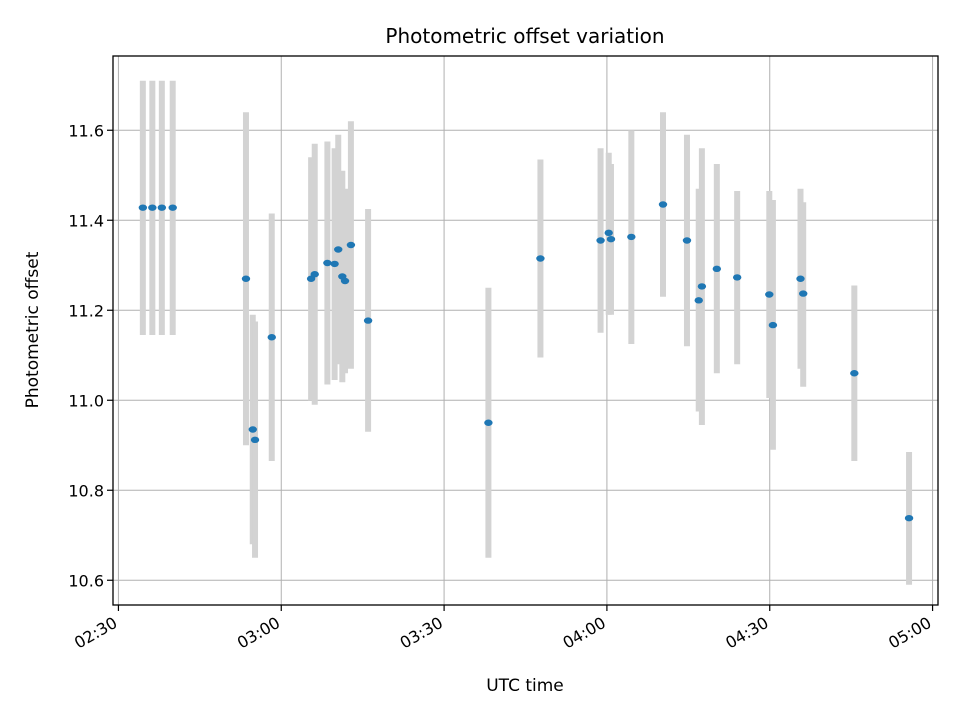 This screenshot has height=720, width=960. I want to click on y-tick-label: 10.6, so click(86, 580).